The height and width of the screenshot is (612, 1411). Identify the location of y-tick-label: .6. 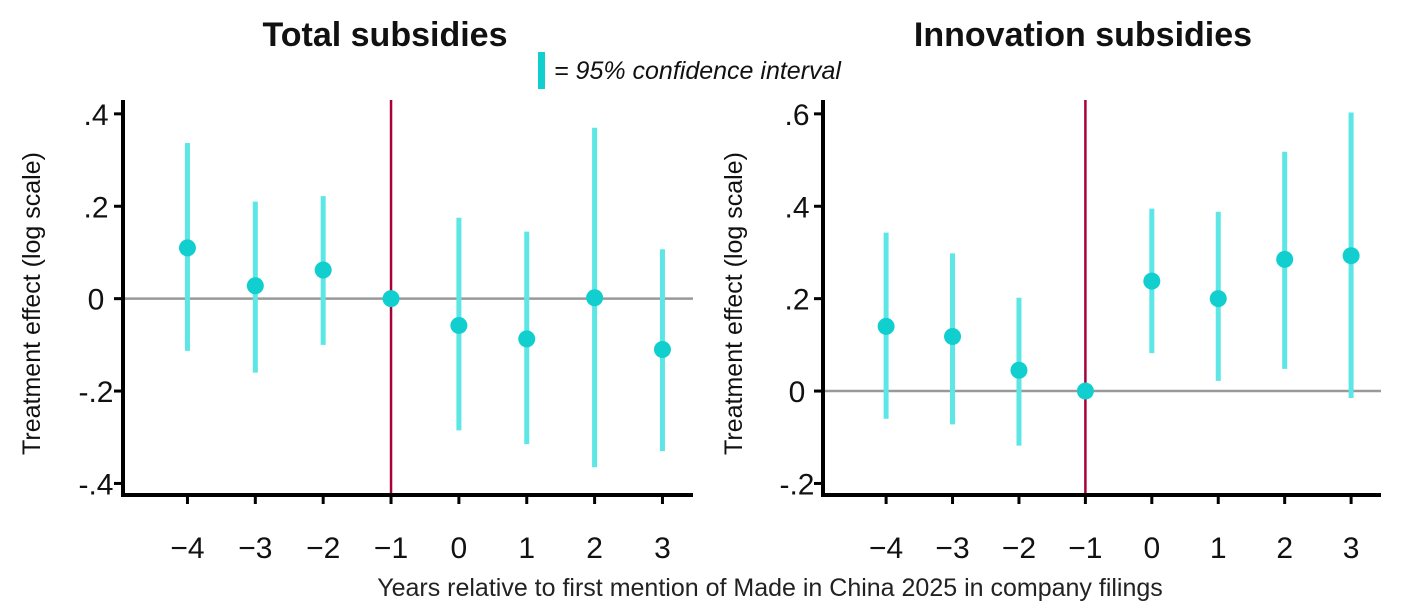
(796, 115).